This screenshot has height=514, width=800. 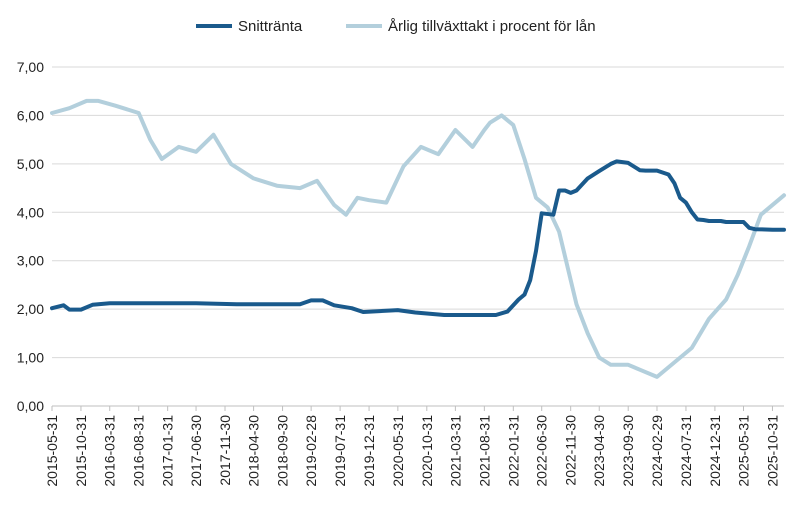 I want to click on y-axis: 0,00 1,00 2,00 3,00 4,00 5,00 6,00 7,00, so click(x=30, y=236).